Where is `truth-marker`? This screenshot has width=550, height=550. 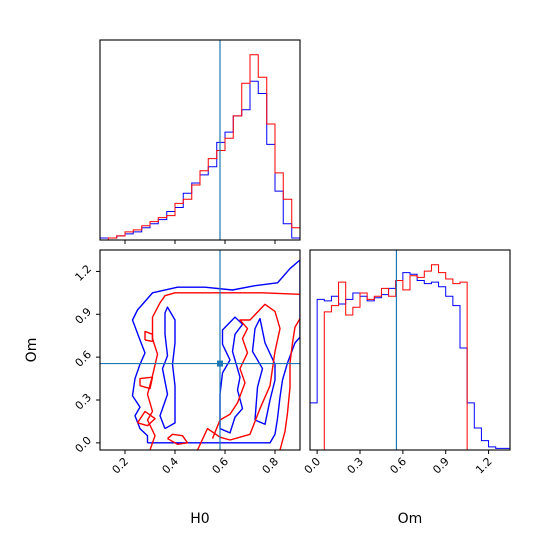 truth-marker is located at coordinates (220, 363).